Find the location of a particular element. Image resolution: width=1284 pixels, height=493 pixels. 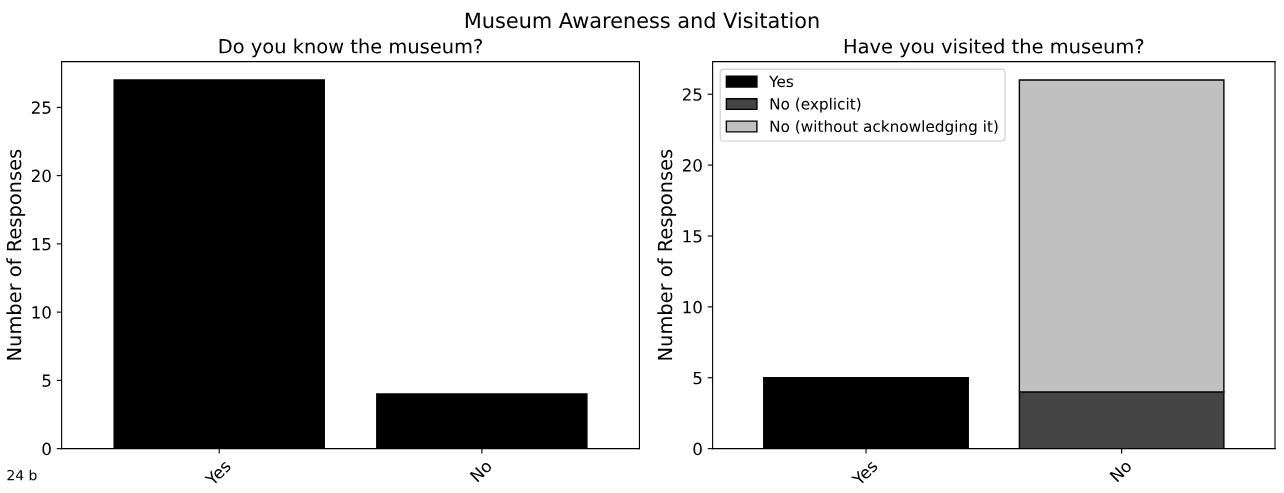

text: 24 b is located at coordinates (22, 475).